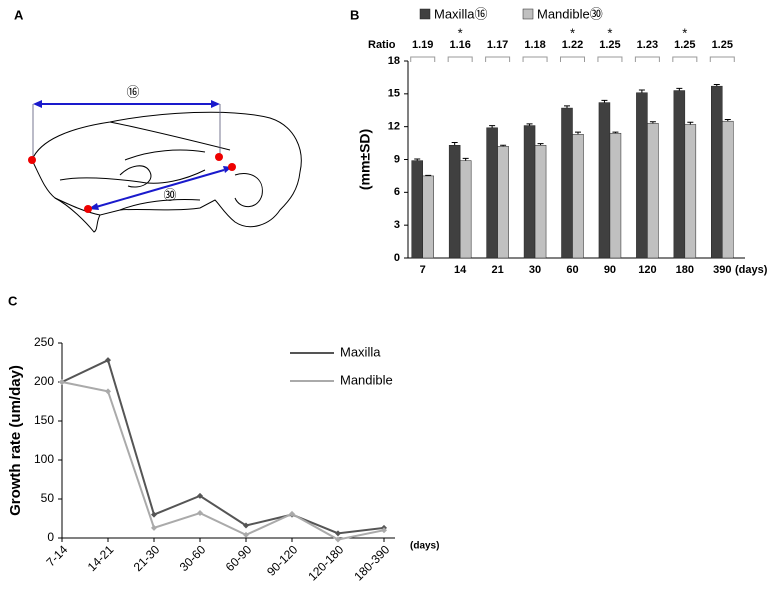  I want to click on x-tick-label: 180, so click(685, 270).